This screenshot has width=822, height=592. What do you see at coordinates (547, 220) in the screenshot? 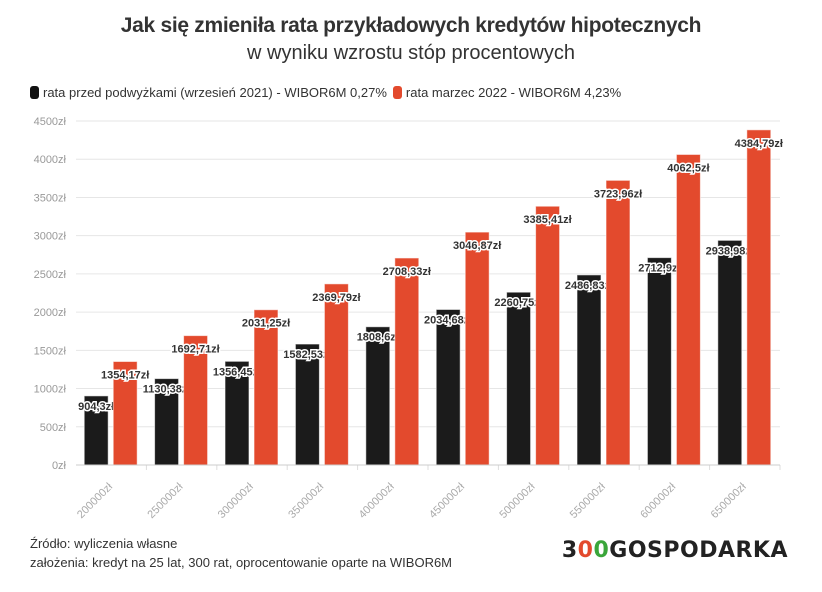
I see `data-label: 3385,41zł` at bounding box center [547, 220].